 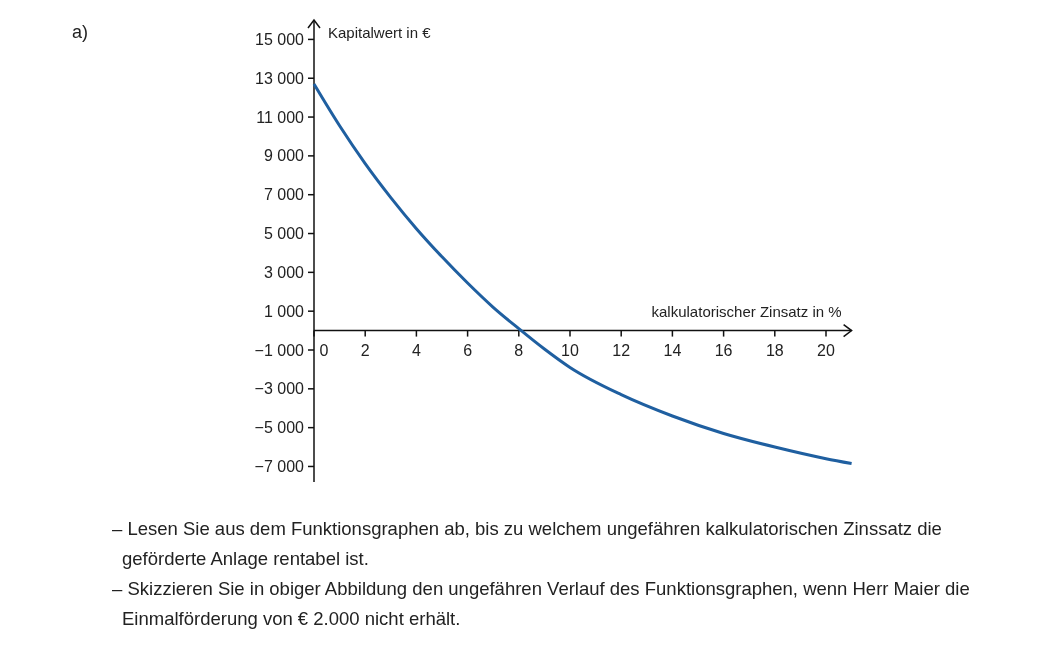 I want to click on x-tick-label: 12, so click(x=621, y=351).